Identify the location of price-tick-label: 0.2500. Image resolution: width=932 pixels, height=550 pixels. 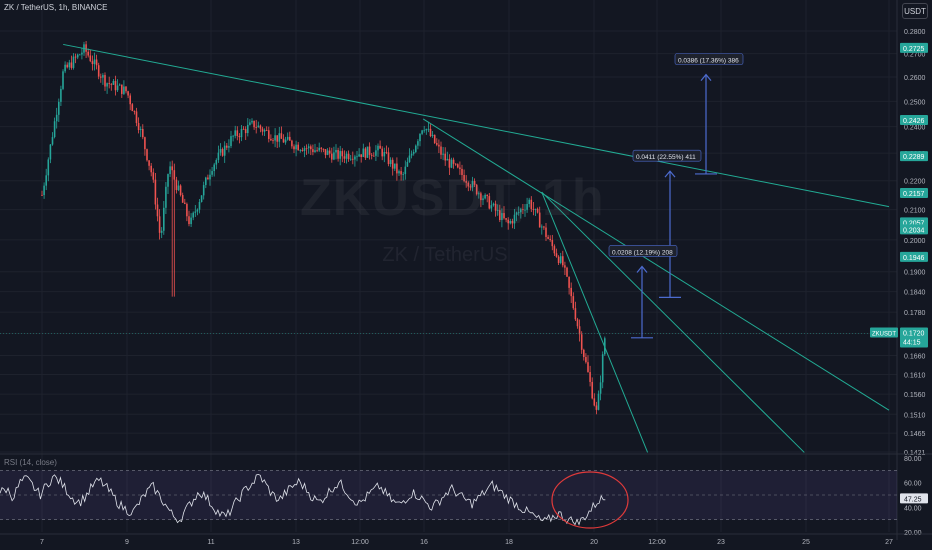
(915, 102).